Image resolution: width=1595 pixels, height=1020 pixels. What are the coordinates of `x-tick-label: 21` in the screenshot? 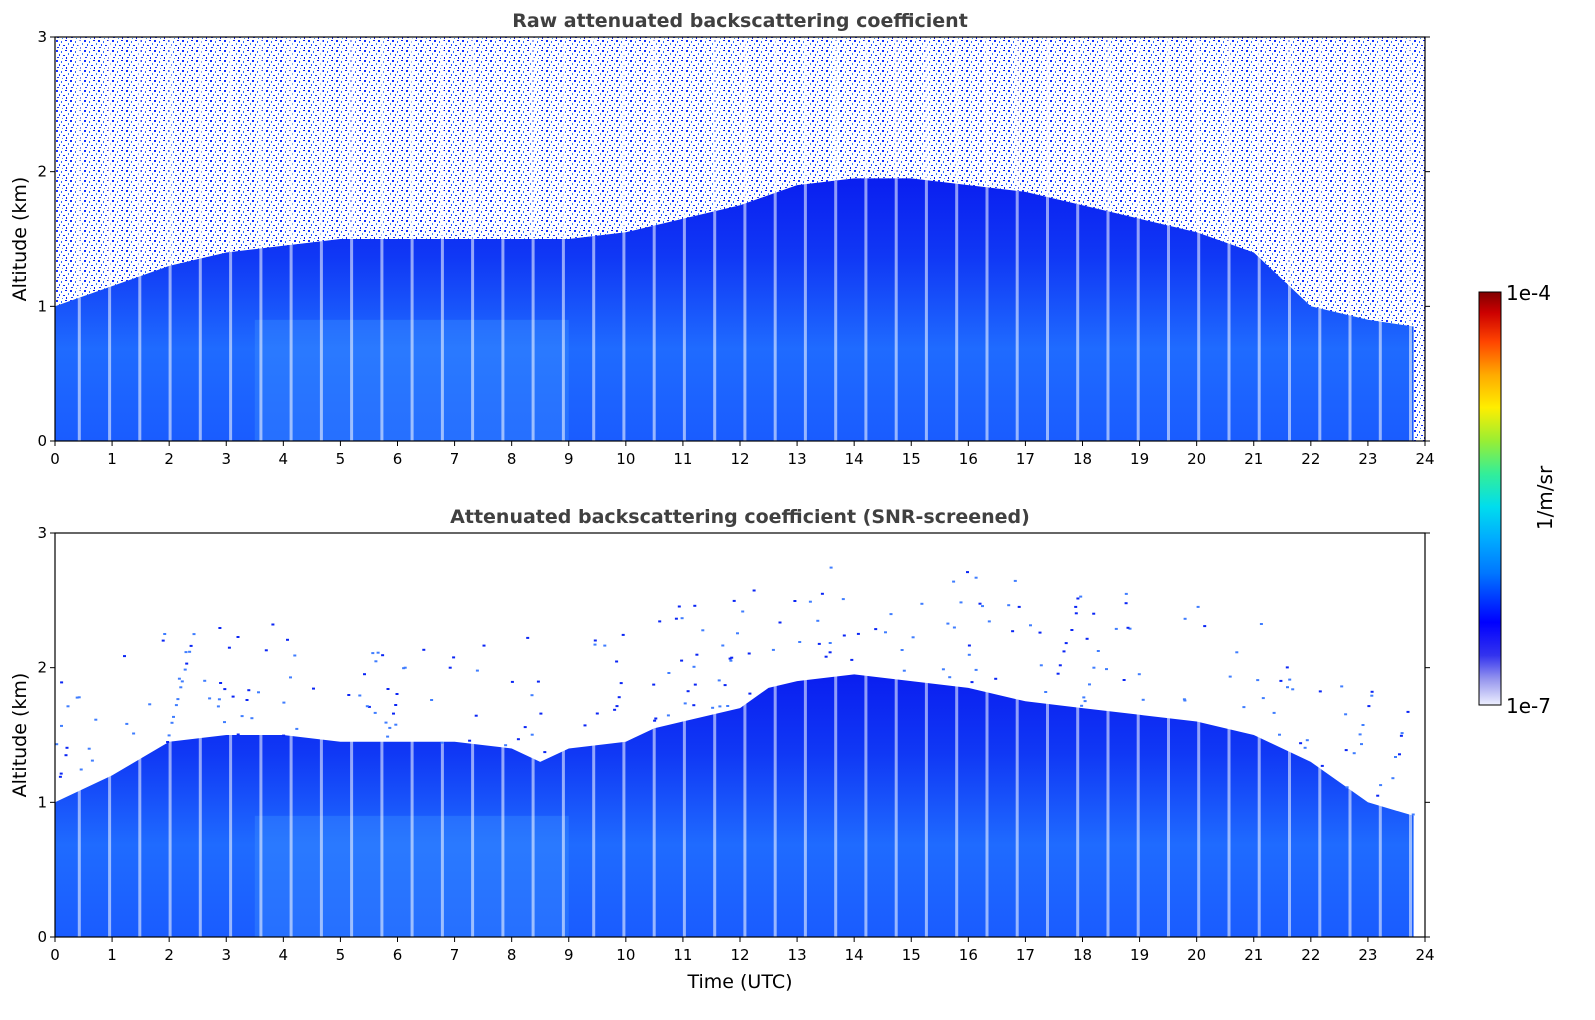 It's located at (1253, 459).